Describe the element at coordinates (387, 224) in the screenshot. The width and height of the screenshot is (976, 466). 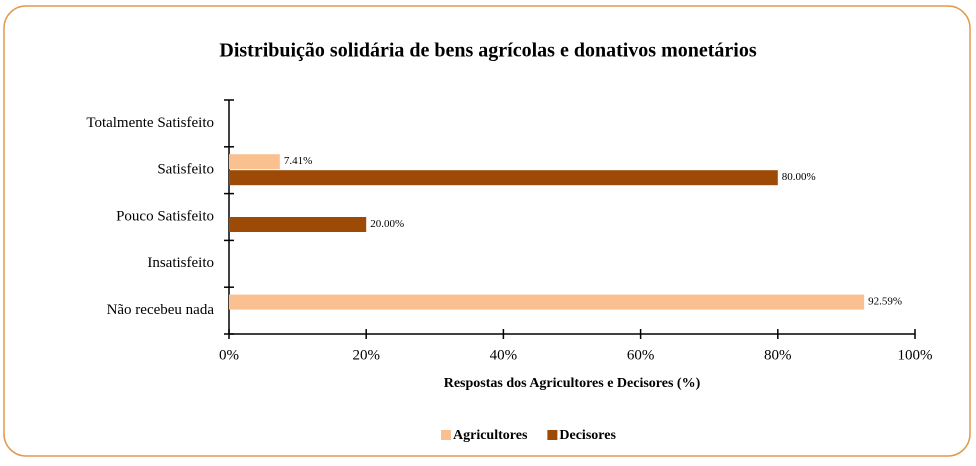
I see `data-label: 20.00%` at that location.